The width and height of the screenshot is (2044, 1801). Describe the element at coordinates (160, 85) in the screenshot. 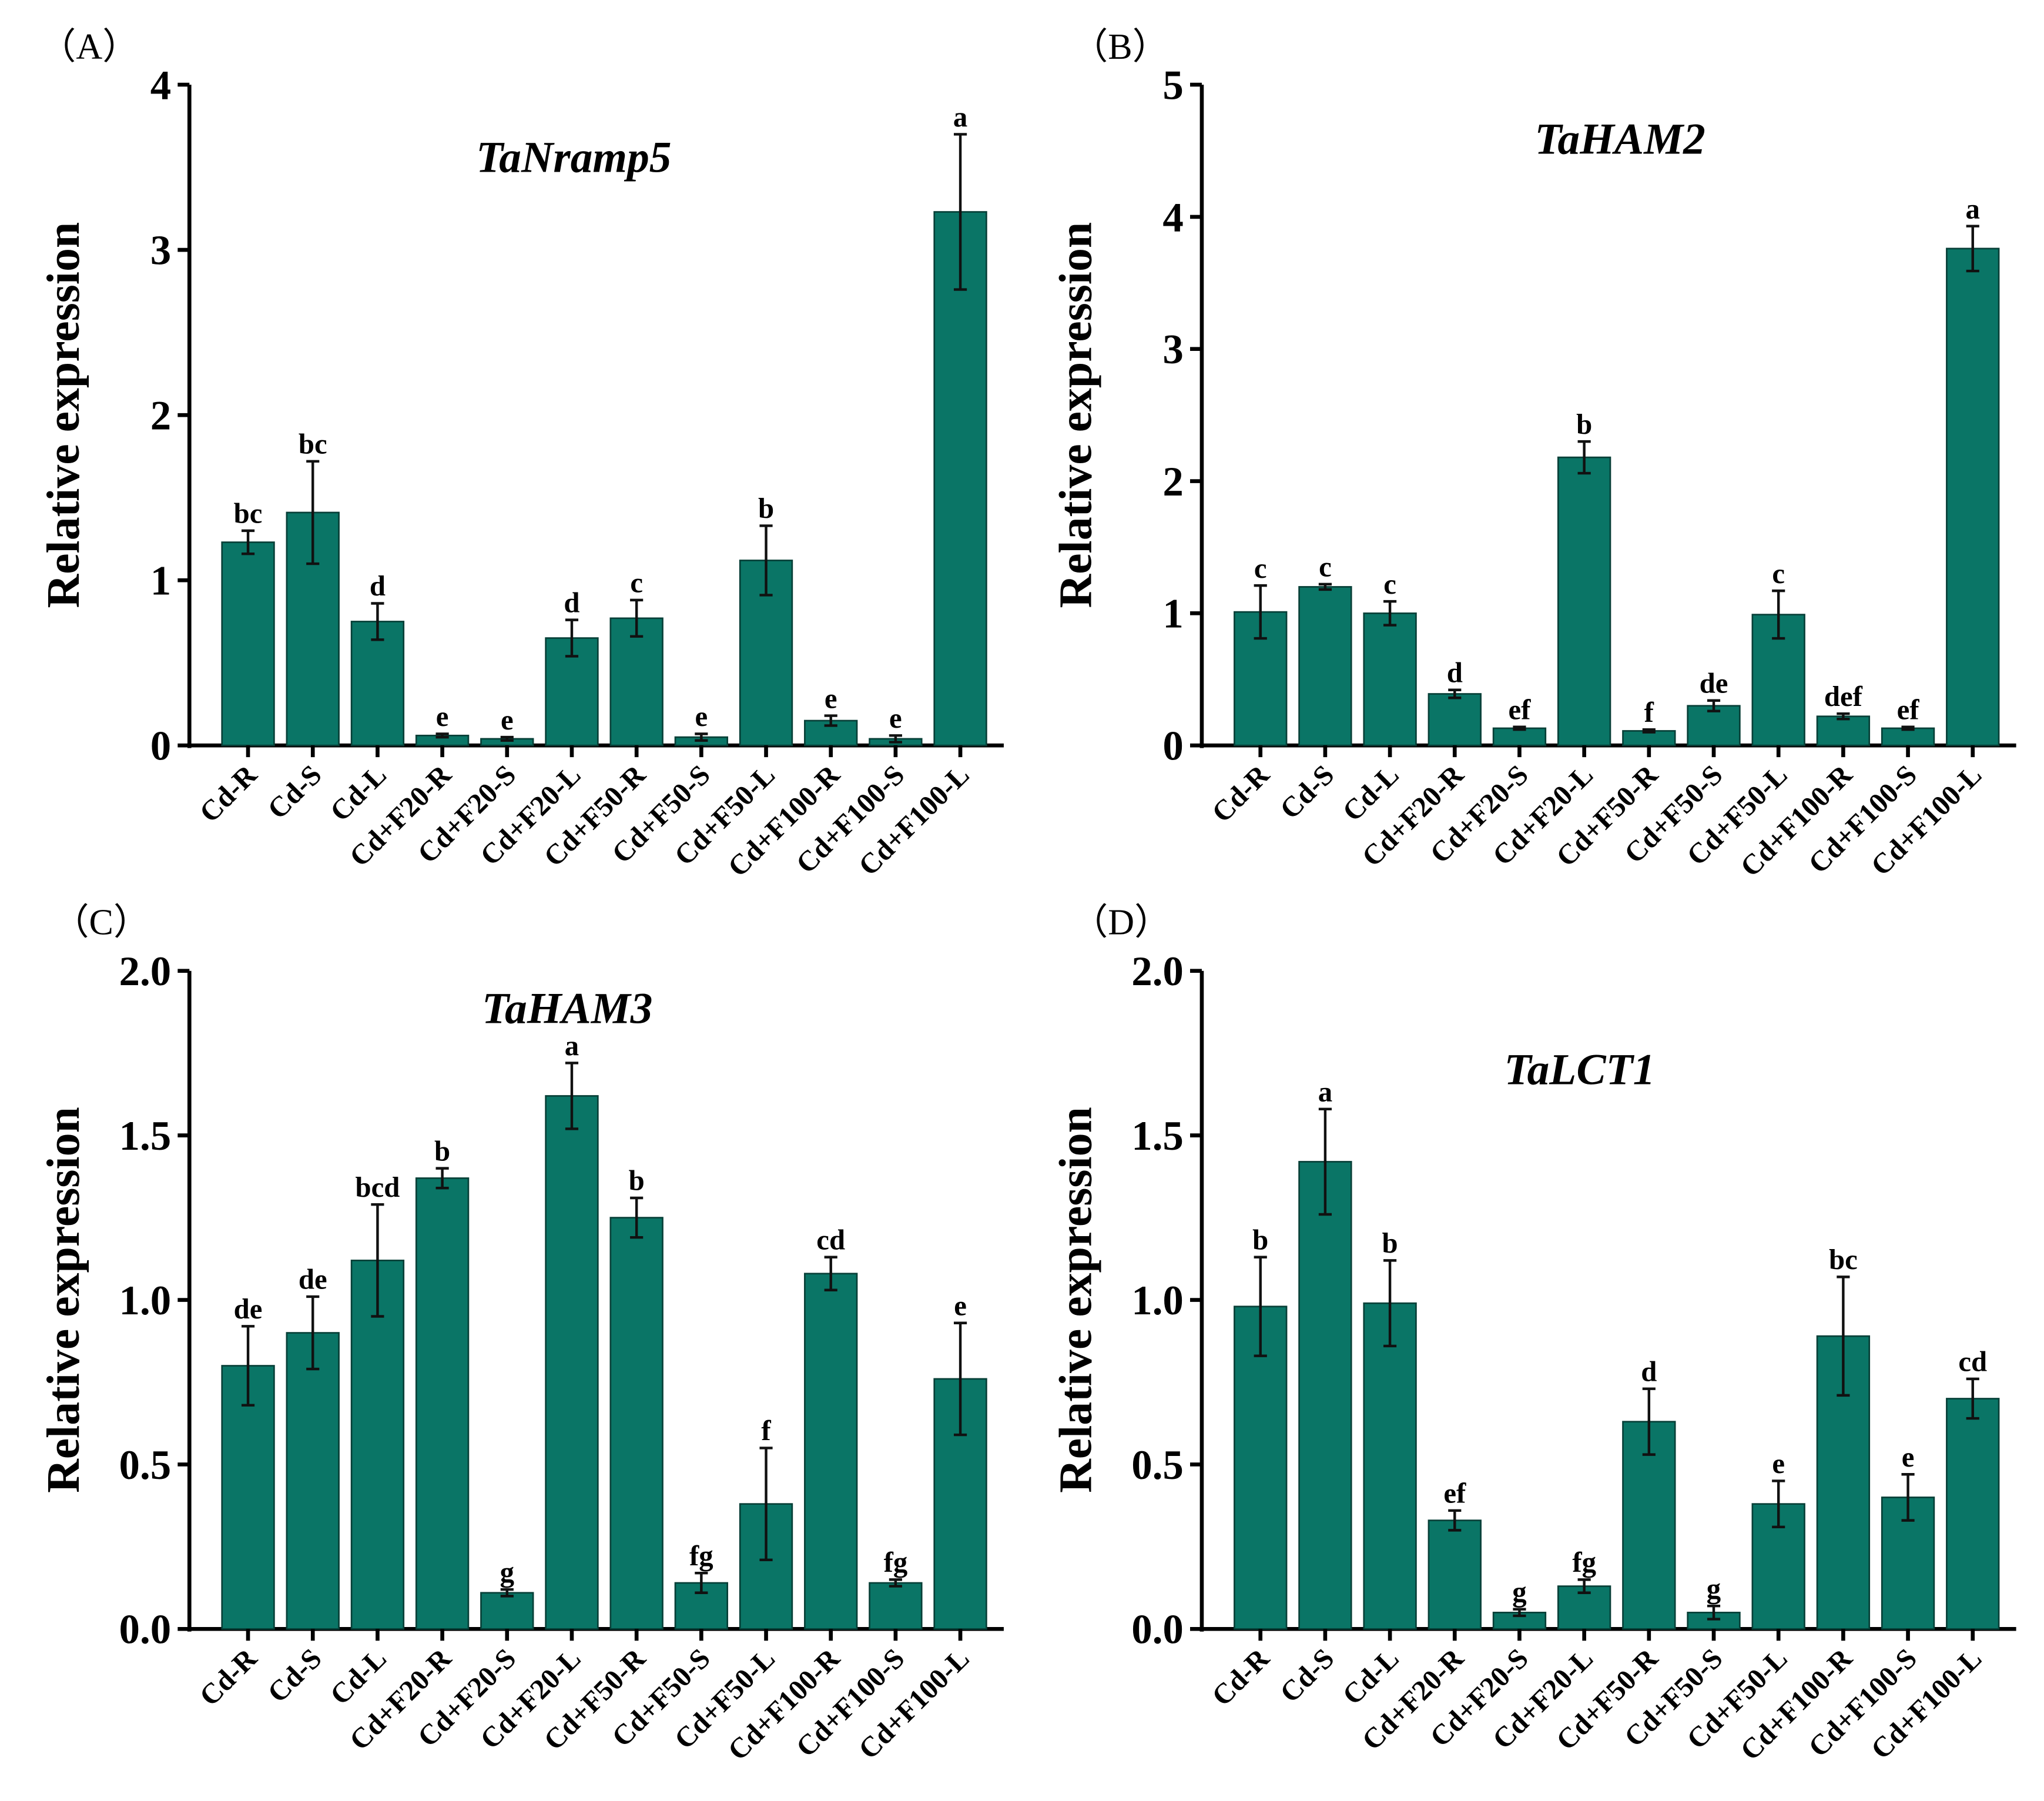

I see `y-tick-label: 4` at that location.